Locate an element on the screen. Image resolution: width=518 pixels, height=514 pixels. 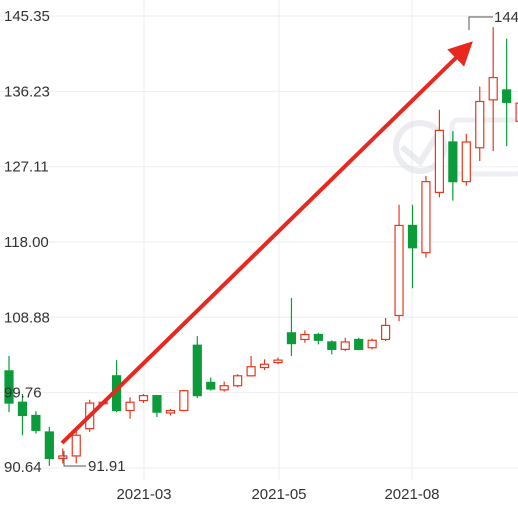
max-annotation-label: 144 is located at coordinates (506, 17).